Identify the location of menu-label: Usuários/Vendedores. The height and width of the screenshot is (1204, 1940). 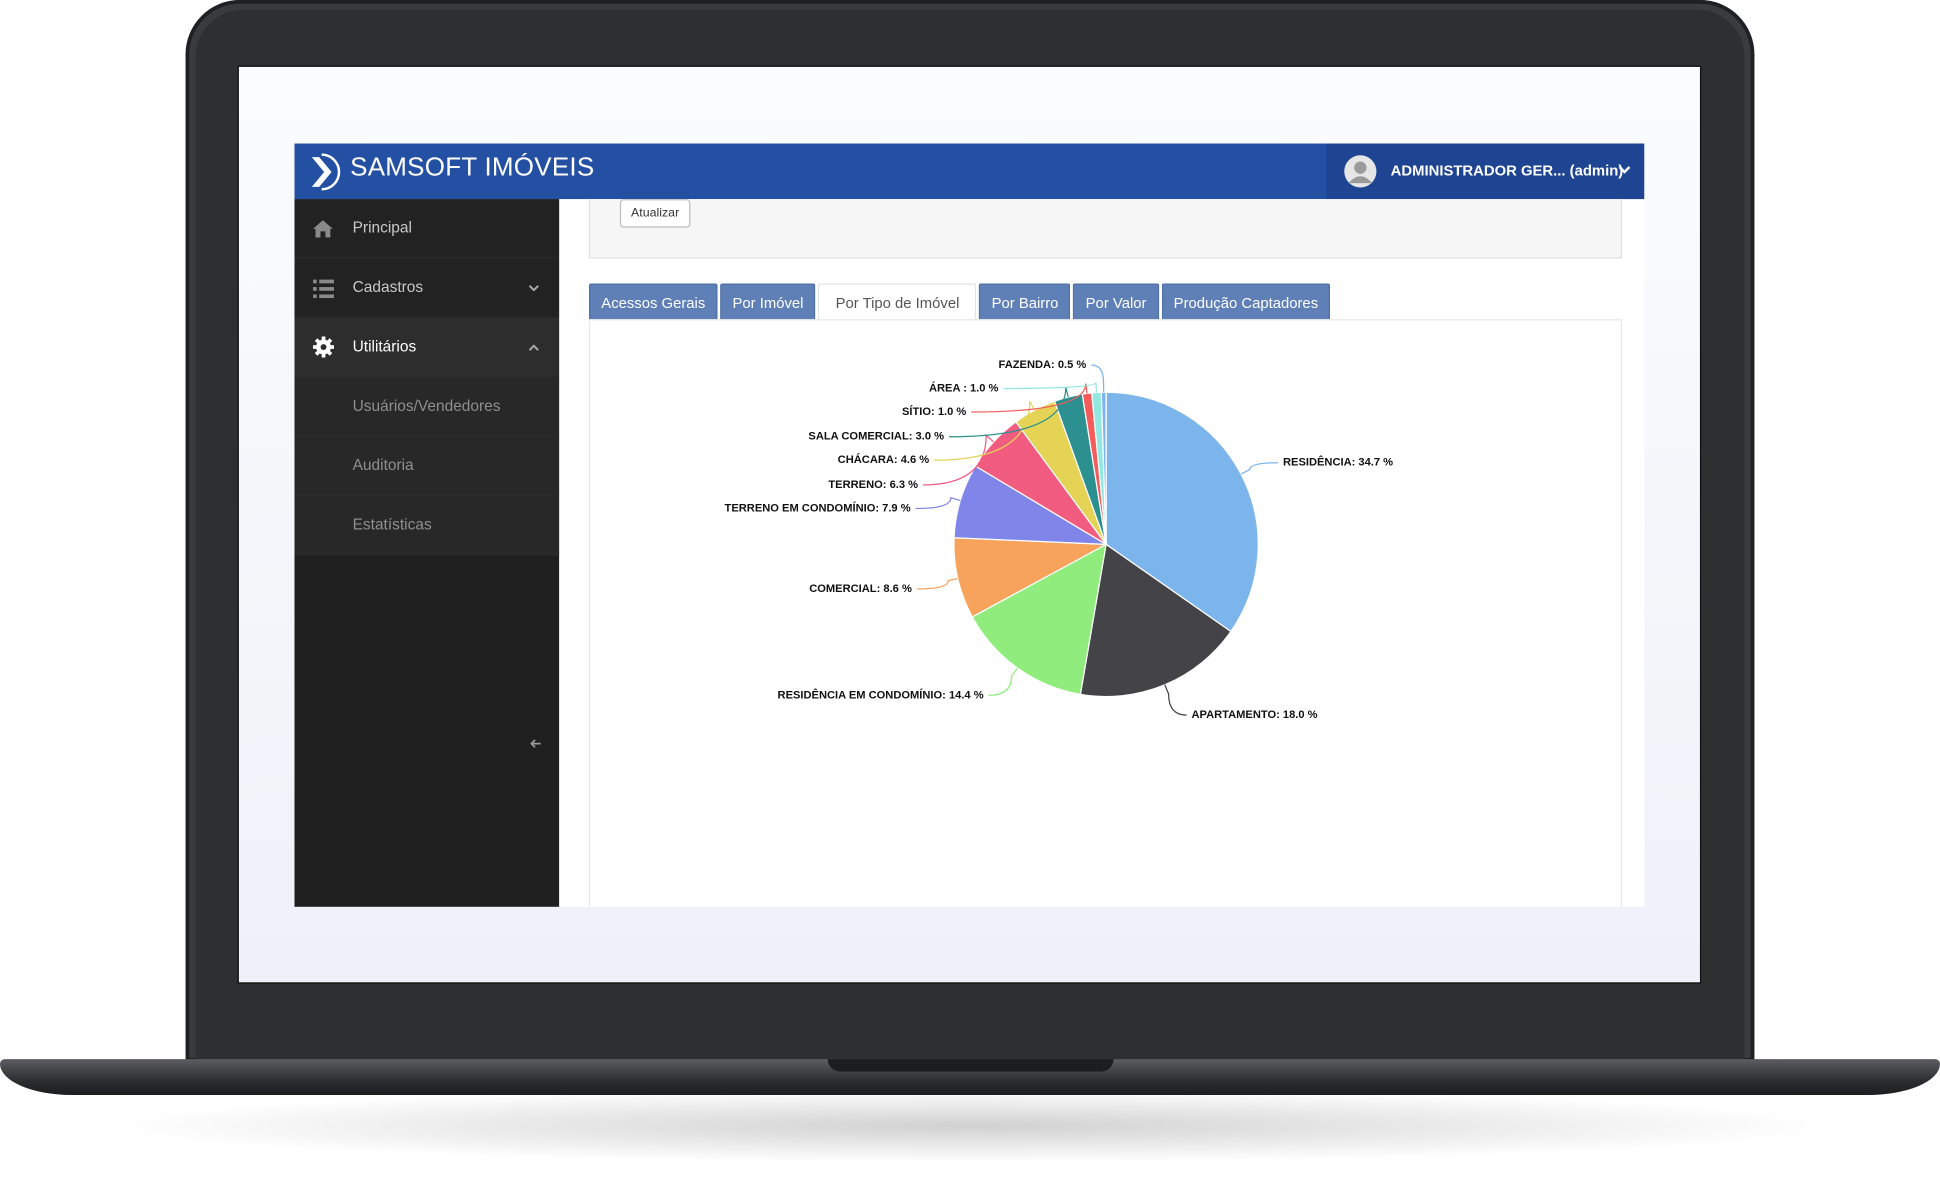
(426, 406).